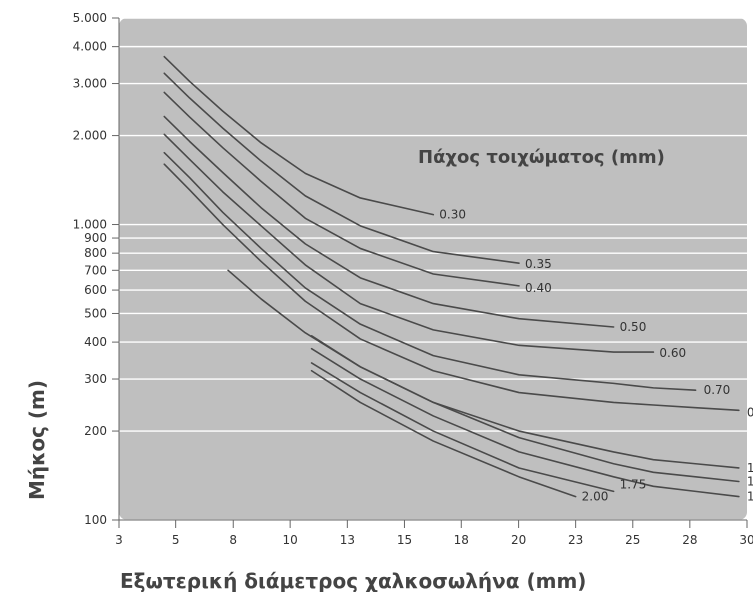  What do you see at coordinates (538, 264) in the screenshot?
I see `curve-label-0.35: 0.35` at bounding box center [538, 264].